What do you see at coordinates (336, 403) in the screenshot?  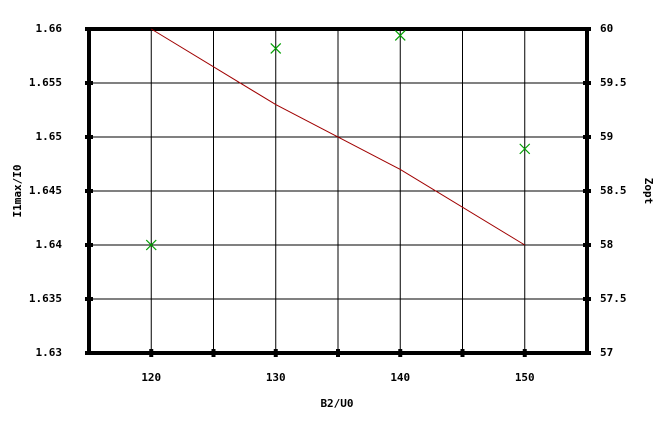 I see `x-axis-label: B2/U0` at bounding box center [336, 403].